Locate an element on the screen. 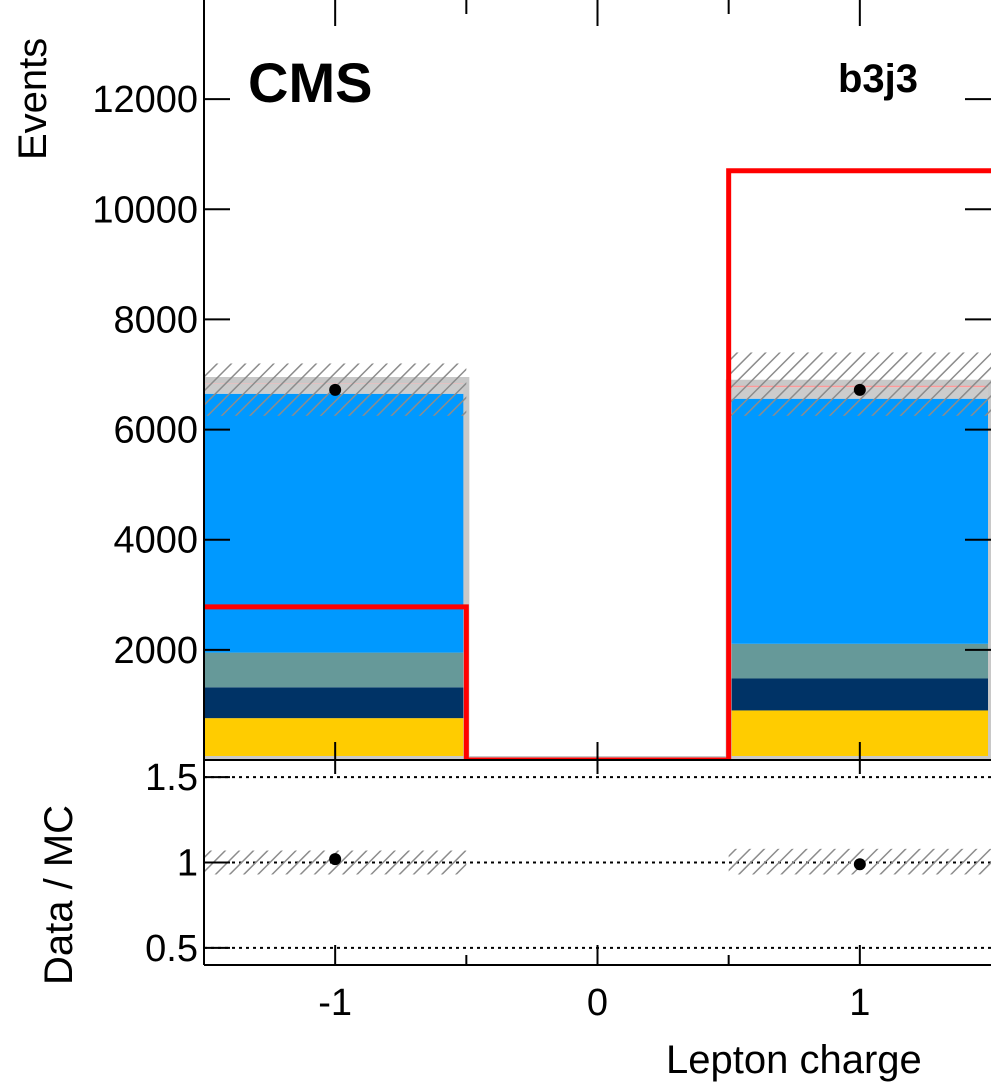 The width and height of the screenshot is (991, 1090). ratio-y-tick-label: 1 is located at coordinates (187, 864).